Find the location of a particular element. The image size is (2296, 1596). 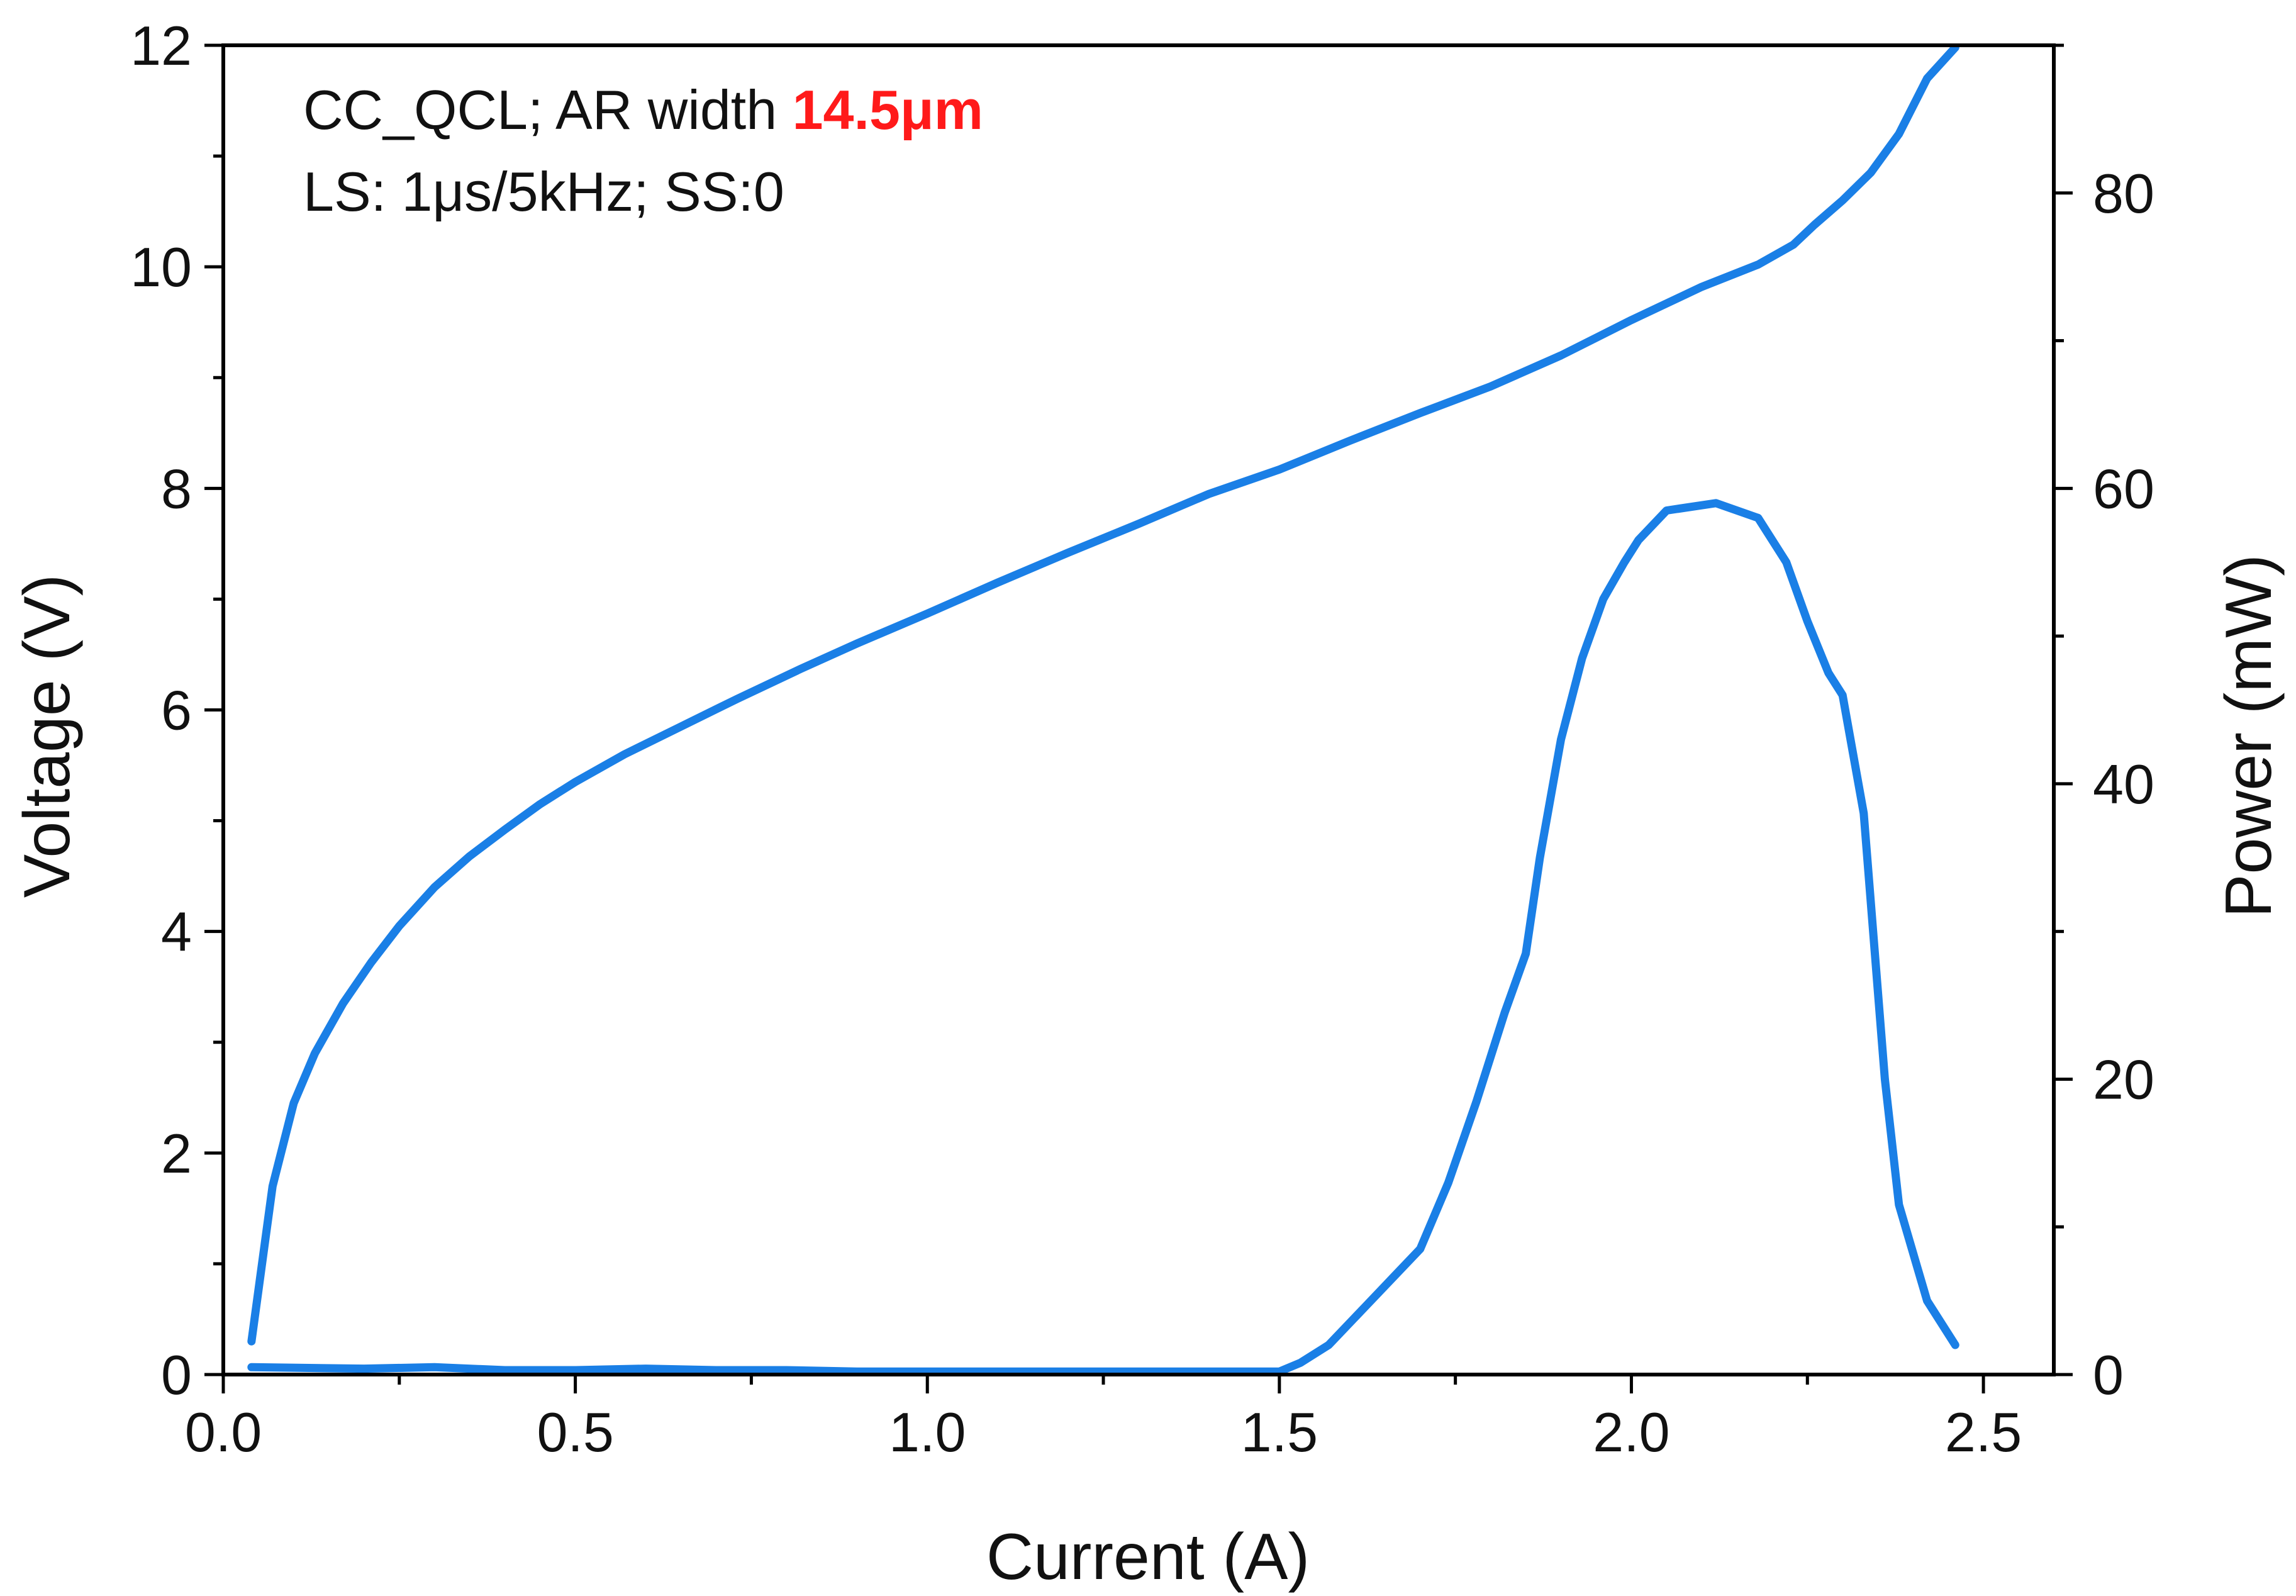

y2-tick-label: 0 is located at coordinates (2108, 1375).